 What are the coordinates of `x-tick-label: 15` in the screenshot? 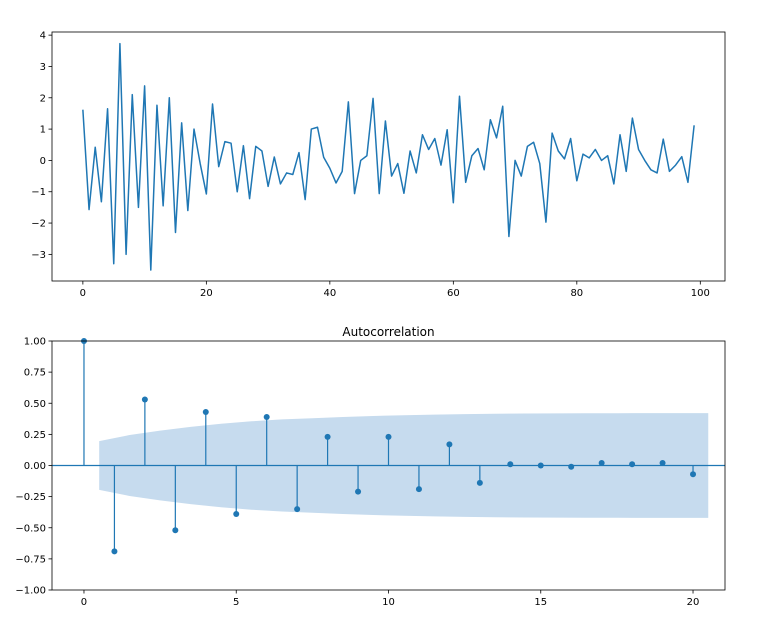 It's located at (540, 602).